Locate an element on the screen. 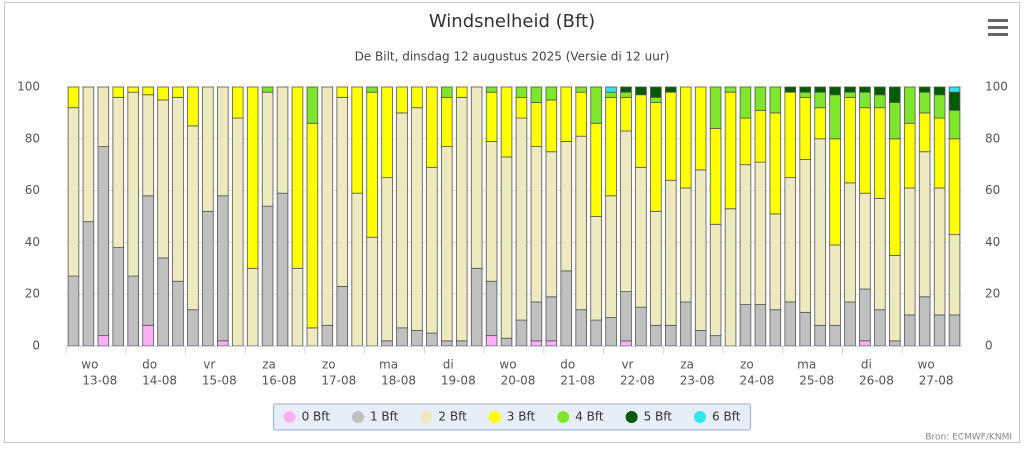 The image size is (1024, 452). y2-tick-label: 100 is located at coordinates (996, 87).